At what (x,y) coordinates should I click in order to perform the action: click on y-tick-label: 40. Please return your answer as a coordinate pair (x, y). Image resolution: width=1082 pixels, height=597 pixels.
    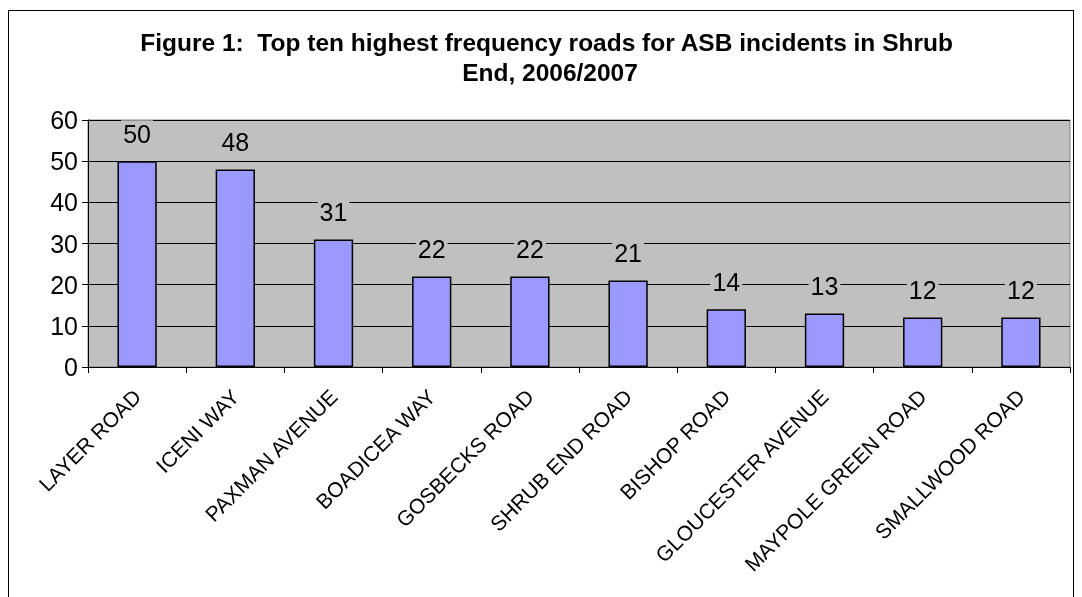
    Looking at the image, I should click on (64, 202).